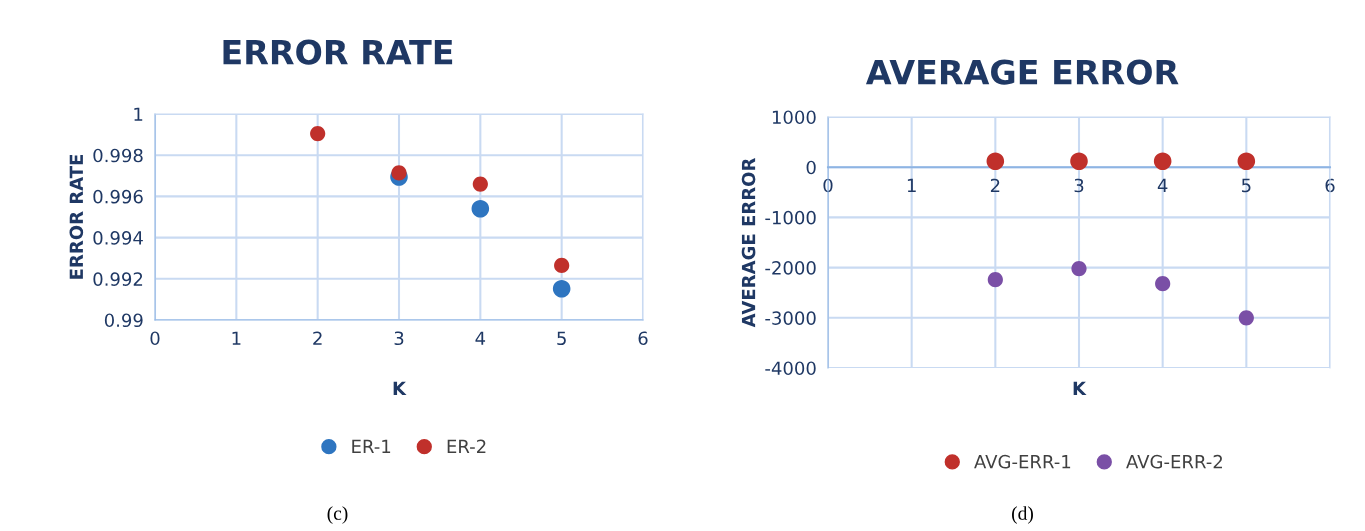  I want to click on y-tick-label: -2000, so click(790, 268).